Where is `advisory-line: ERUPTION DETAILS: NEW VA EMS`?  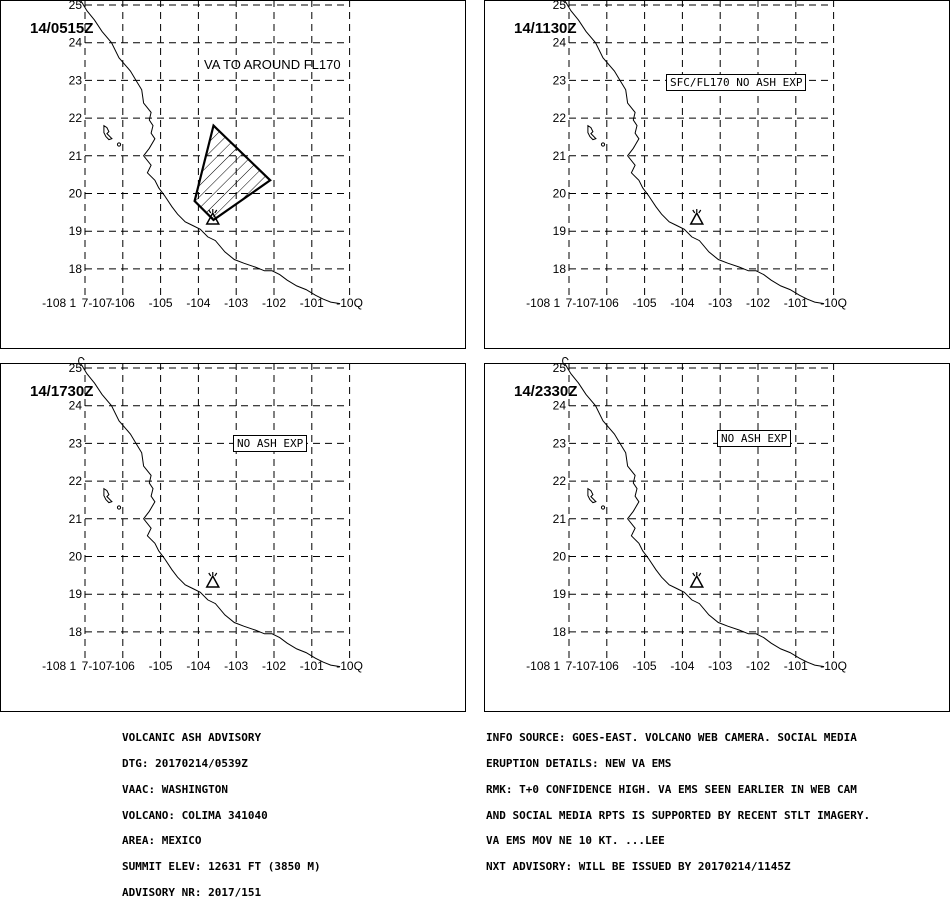
advisory-line: ERUPTION DETAILS: NEW VA EMS is located at coordinates (579, 763).